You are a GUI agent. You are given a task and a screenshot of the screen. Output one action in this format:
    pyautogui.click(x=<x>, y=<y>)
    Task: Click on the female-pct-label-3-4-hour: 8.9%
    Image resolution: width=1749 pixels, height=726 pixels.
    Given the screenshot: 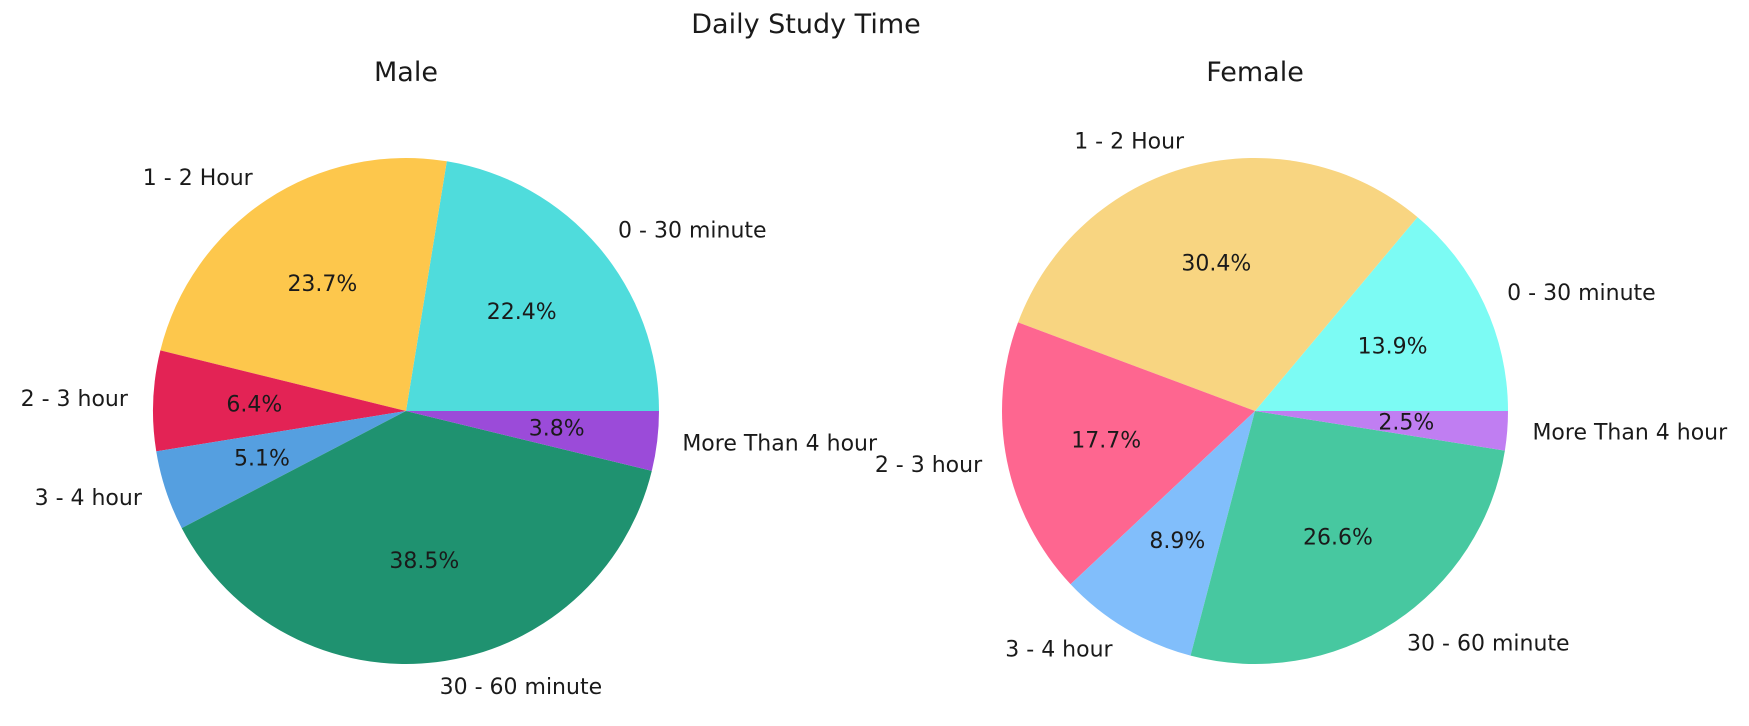 What is the action you would take?
    pyautogui.click(x=1177, y=541)
    